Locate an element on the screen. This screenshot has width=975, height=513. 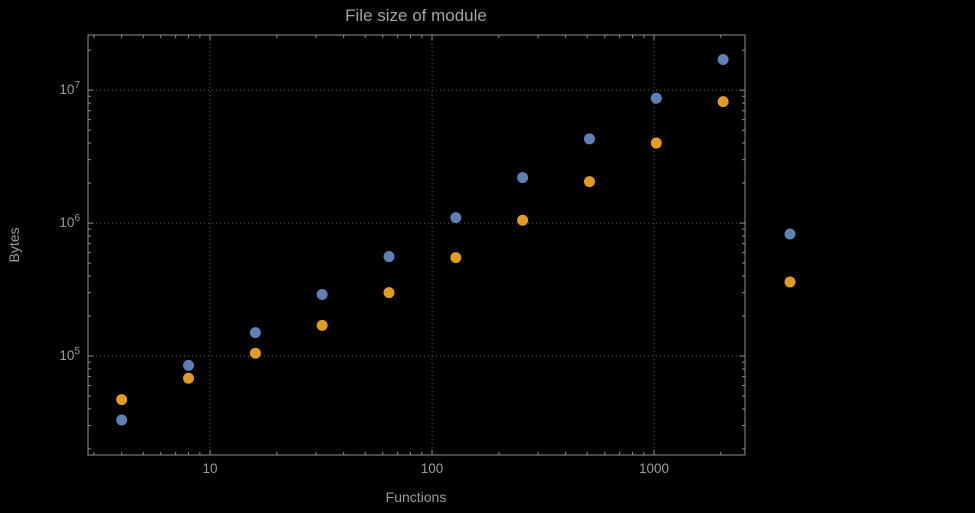
chart-title: File size of module is located at coordinates (416, 15).